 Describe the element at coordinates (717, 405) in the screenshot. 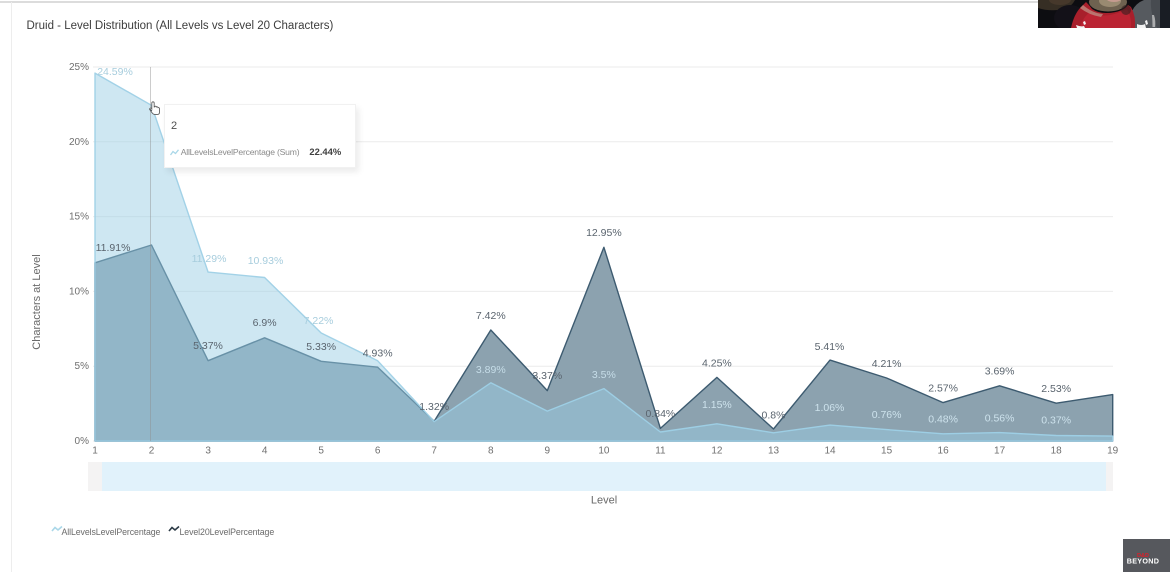

I see `svg-text: 1.15%` at that location.